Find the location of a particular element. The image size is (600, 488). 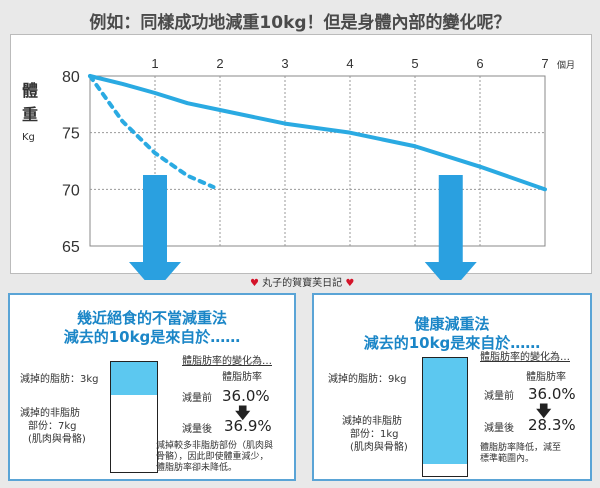

note-text: 體脂肪率降低，減至 標準範圍內。 is located at coordinates (521, 453).